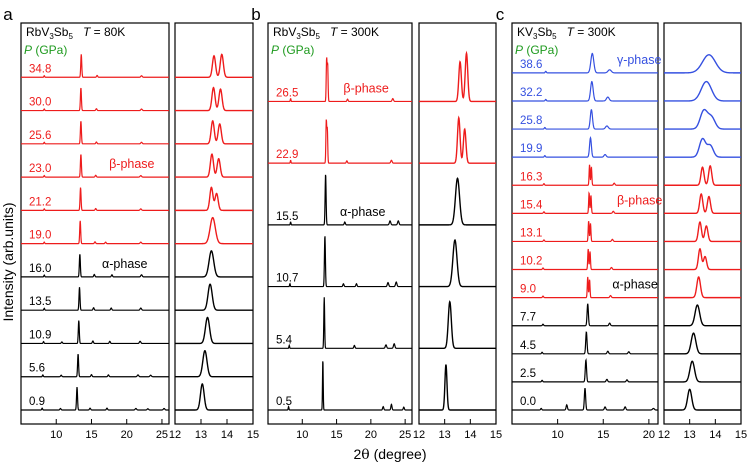  I want to click on pattern-line-0.5, so click(340, 386).